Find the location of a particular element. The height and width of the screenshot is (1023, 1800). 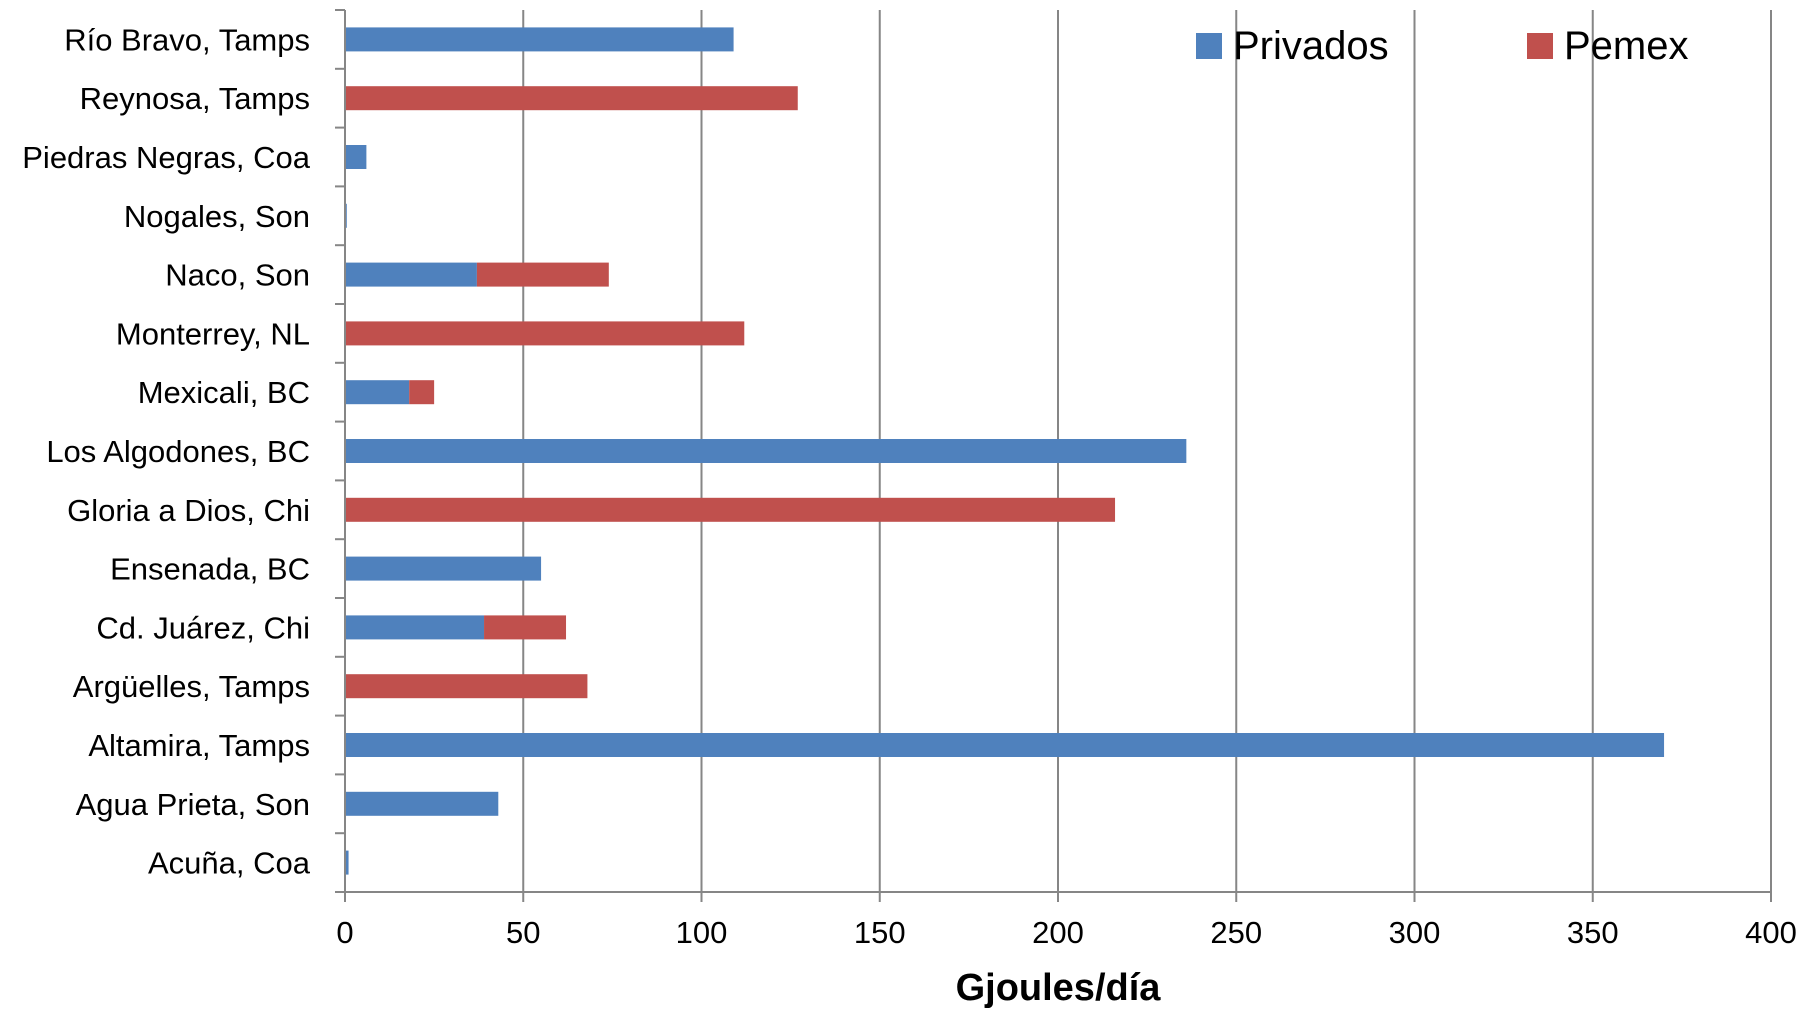

category-label: Acuña, Coa is located at coordinates (229, 863).